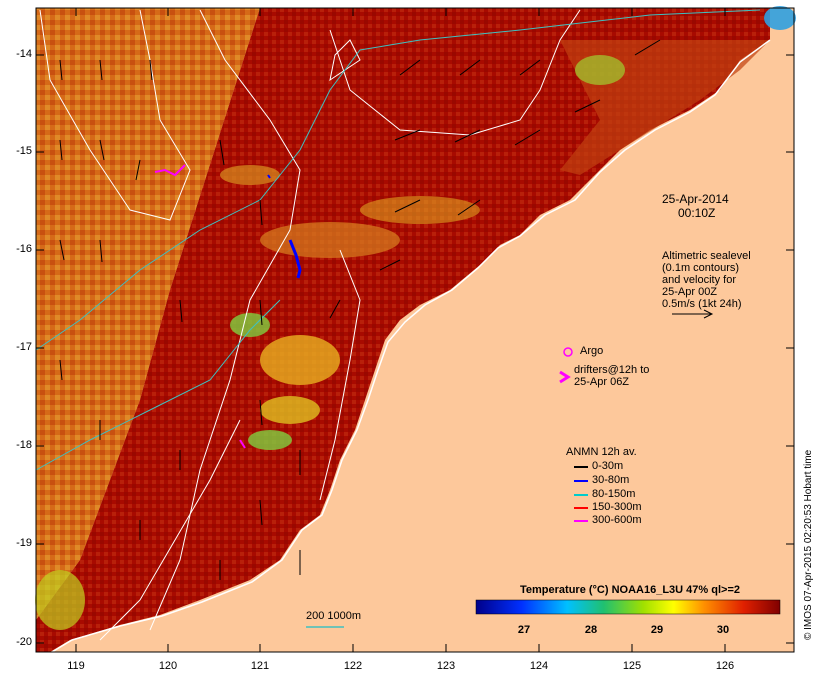 Image resolution: width=820 pixels, height=680 pixels. Describe the element at coordinates (24, 347) in the screenshot. I see `y-tick-label: -17` at that location.